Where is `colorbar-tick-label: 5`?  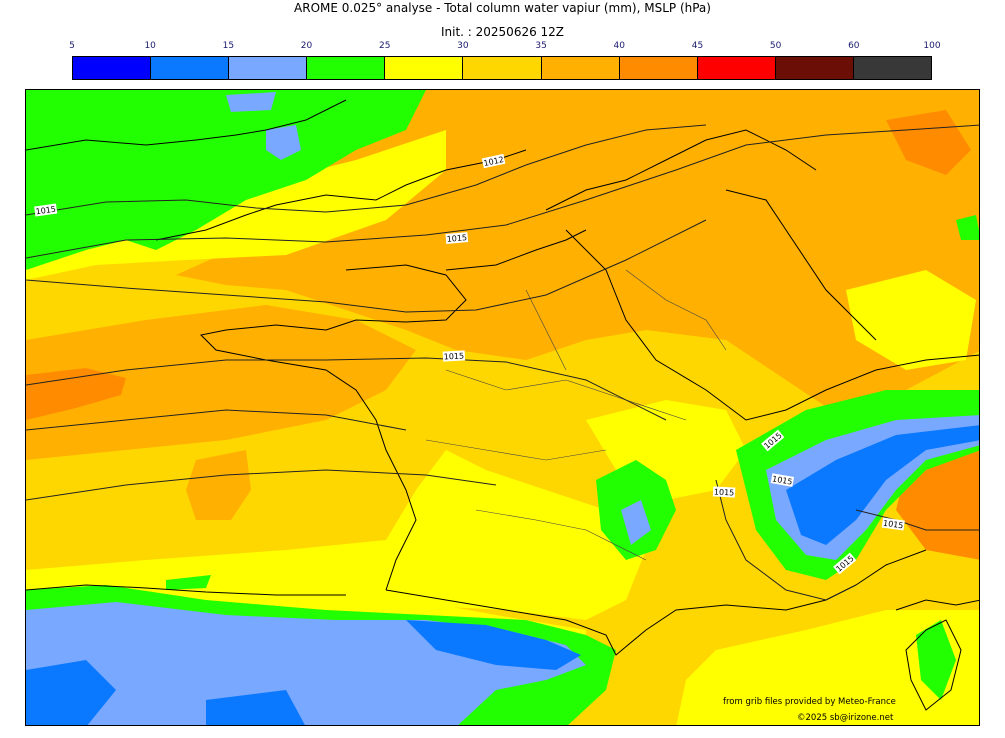
colorbar-tick-label: 5 is located at coordinates (72, 46).